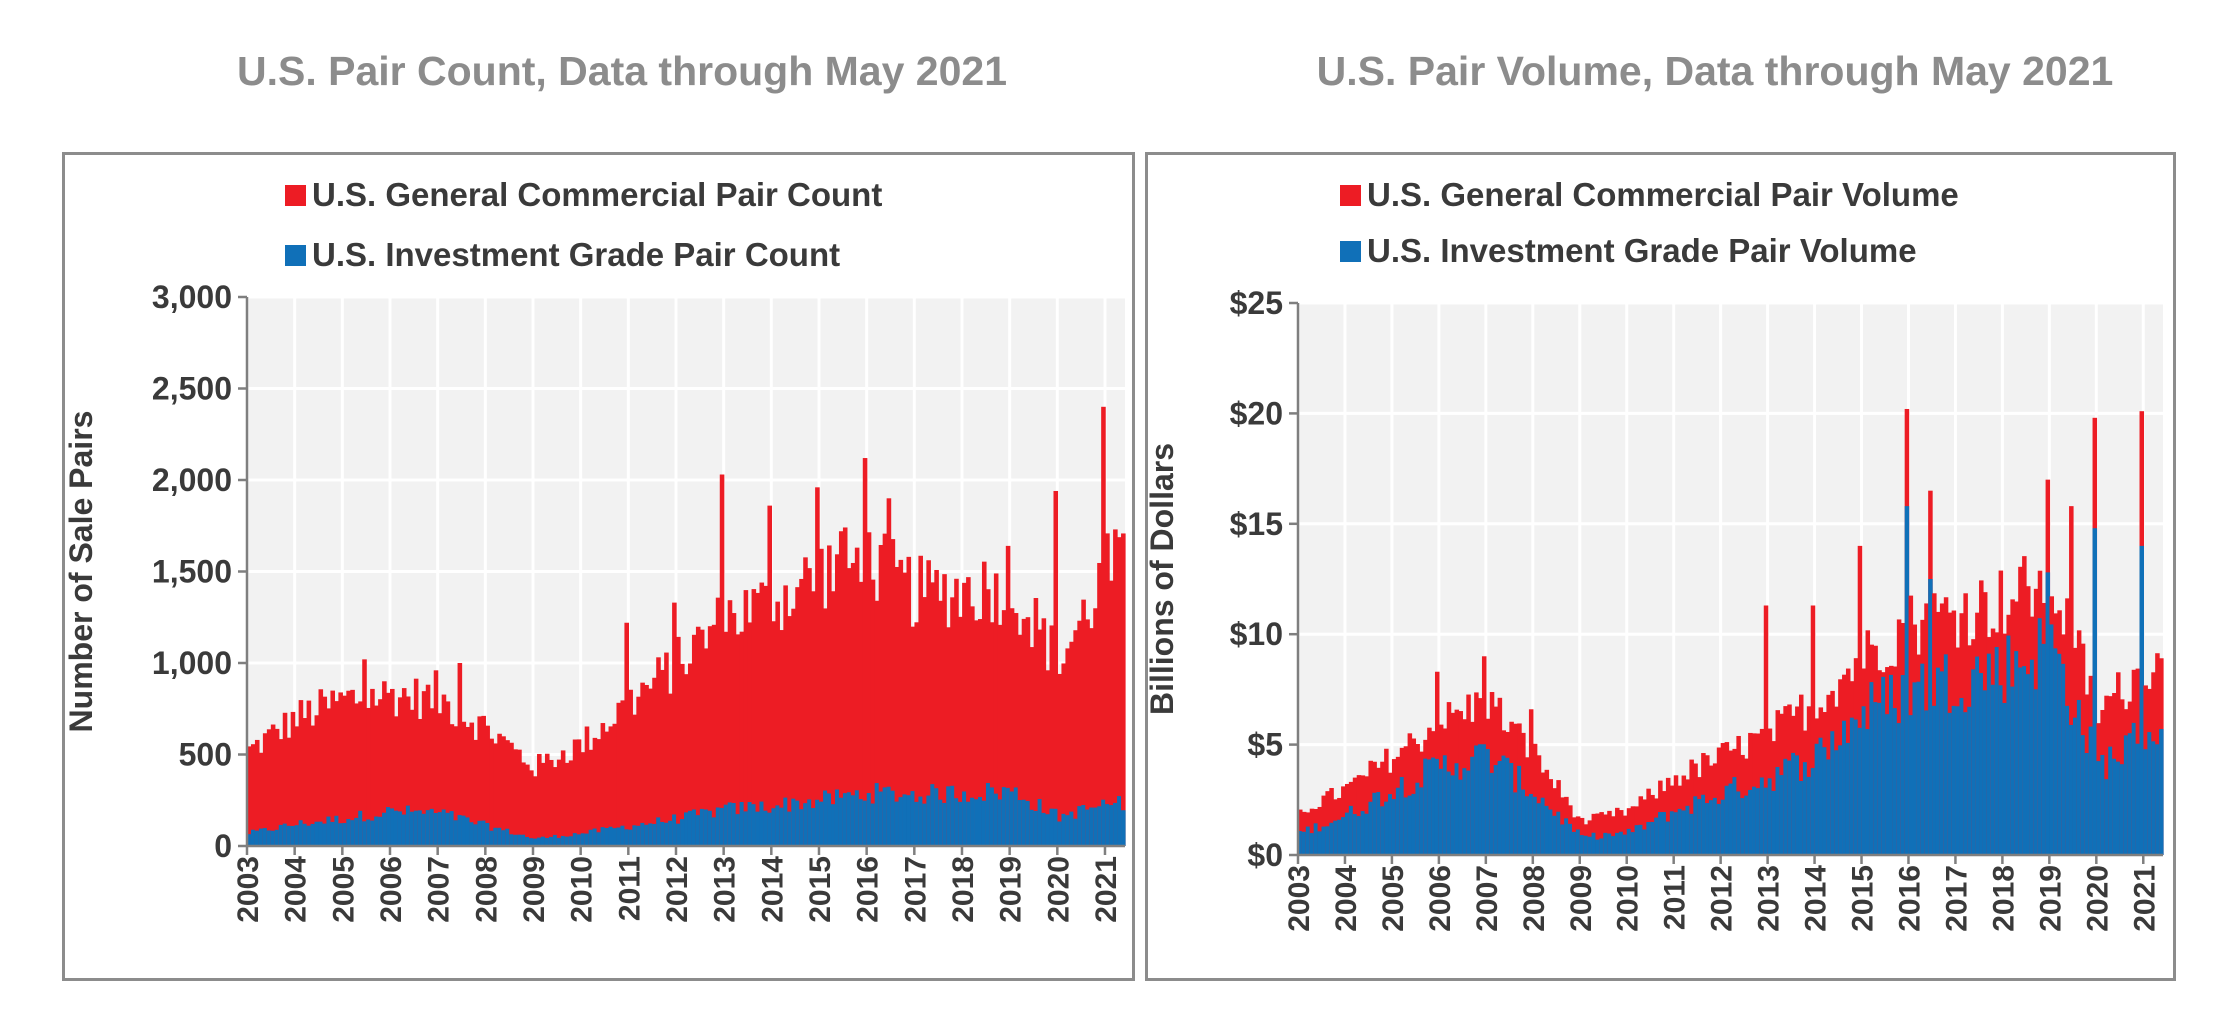 This screenshot has width=2231, height=1026. Describe the element at coordinates (1440, 898) in the screenshot. I see `x-tick-label: 2006` at that location.